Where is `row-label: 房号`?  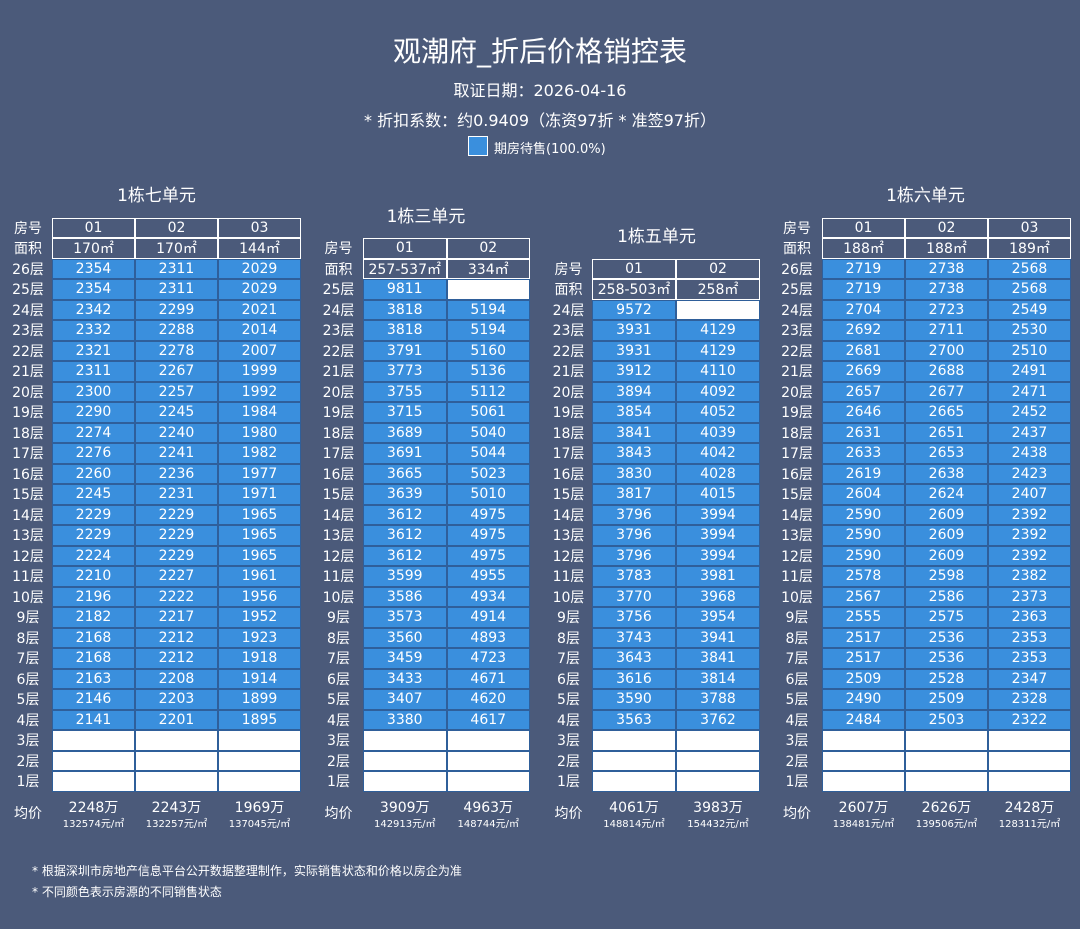 row-label: 房号 is located at coordinates (568, 269).